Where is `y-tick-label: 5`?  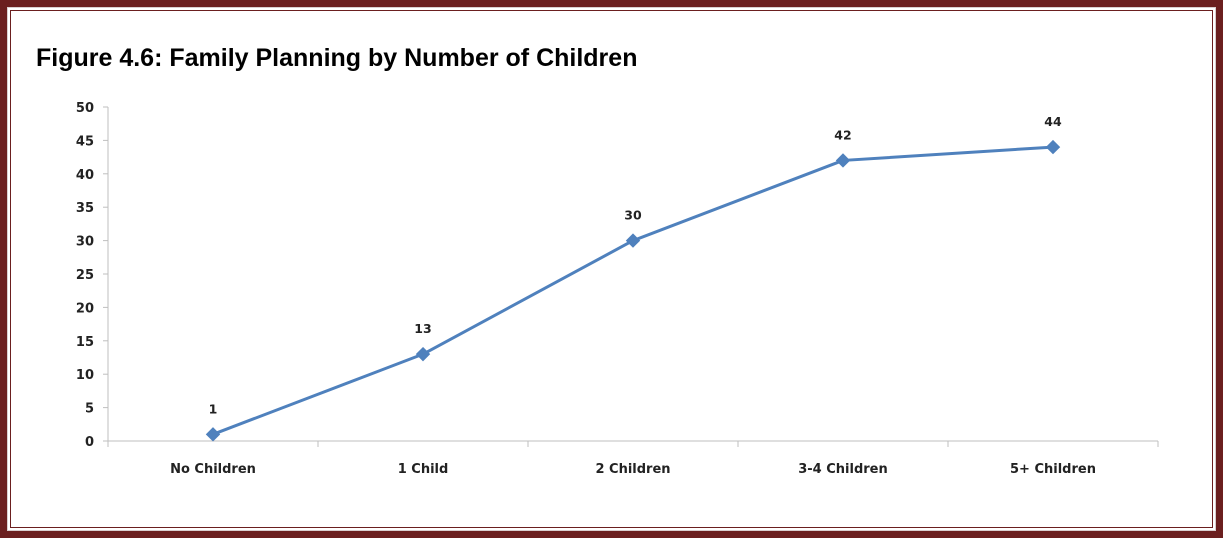 y-tick-label: 5 is located at coordinates (89, 409).